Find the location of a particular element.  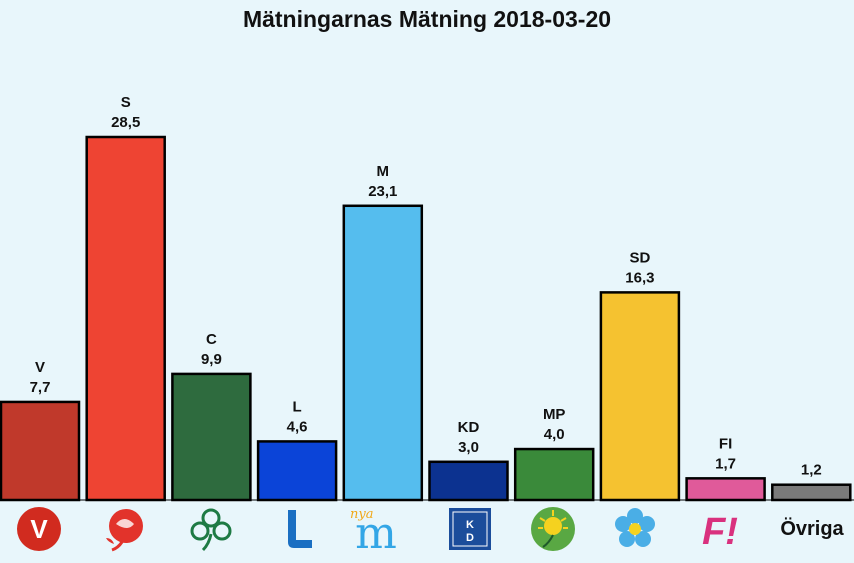

kd-logo-d: D is located at coordinates (470, 538).